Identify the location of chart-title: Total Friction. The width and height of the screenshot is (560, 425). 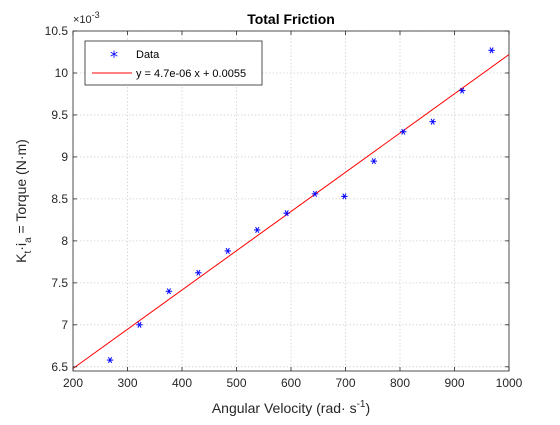
(291, 19).